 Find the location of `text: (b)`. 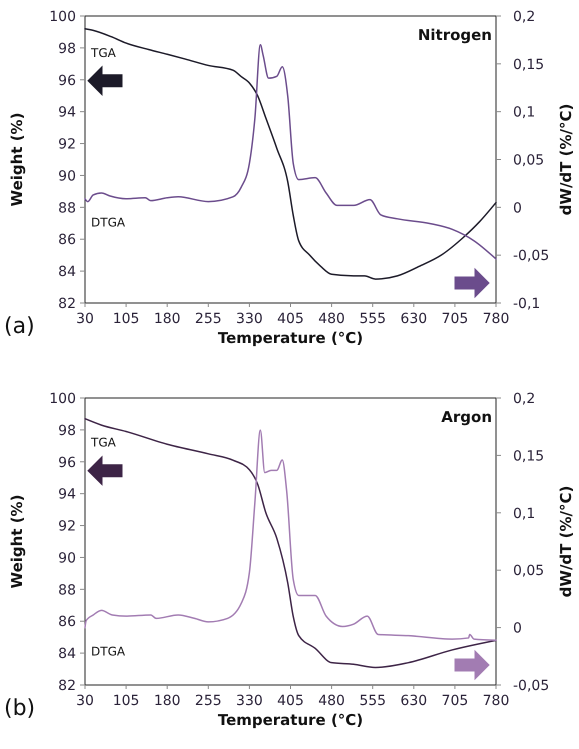

text: (b) is located at coordinates (20, 708).